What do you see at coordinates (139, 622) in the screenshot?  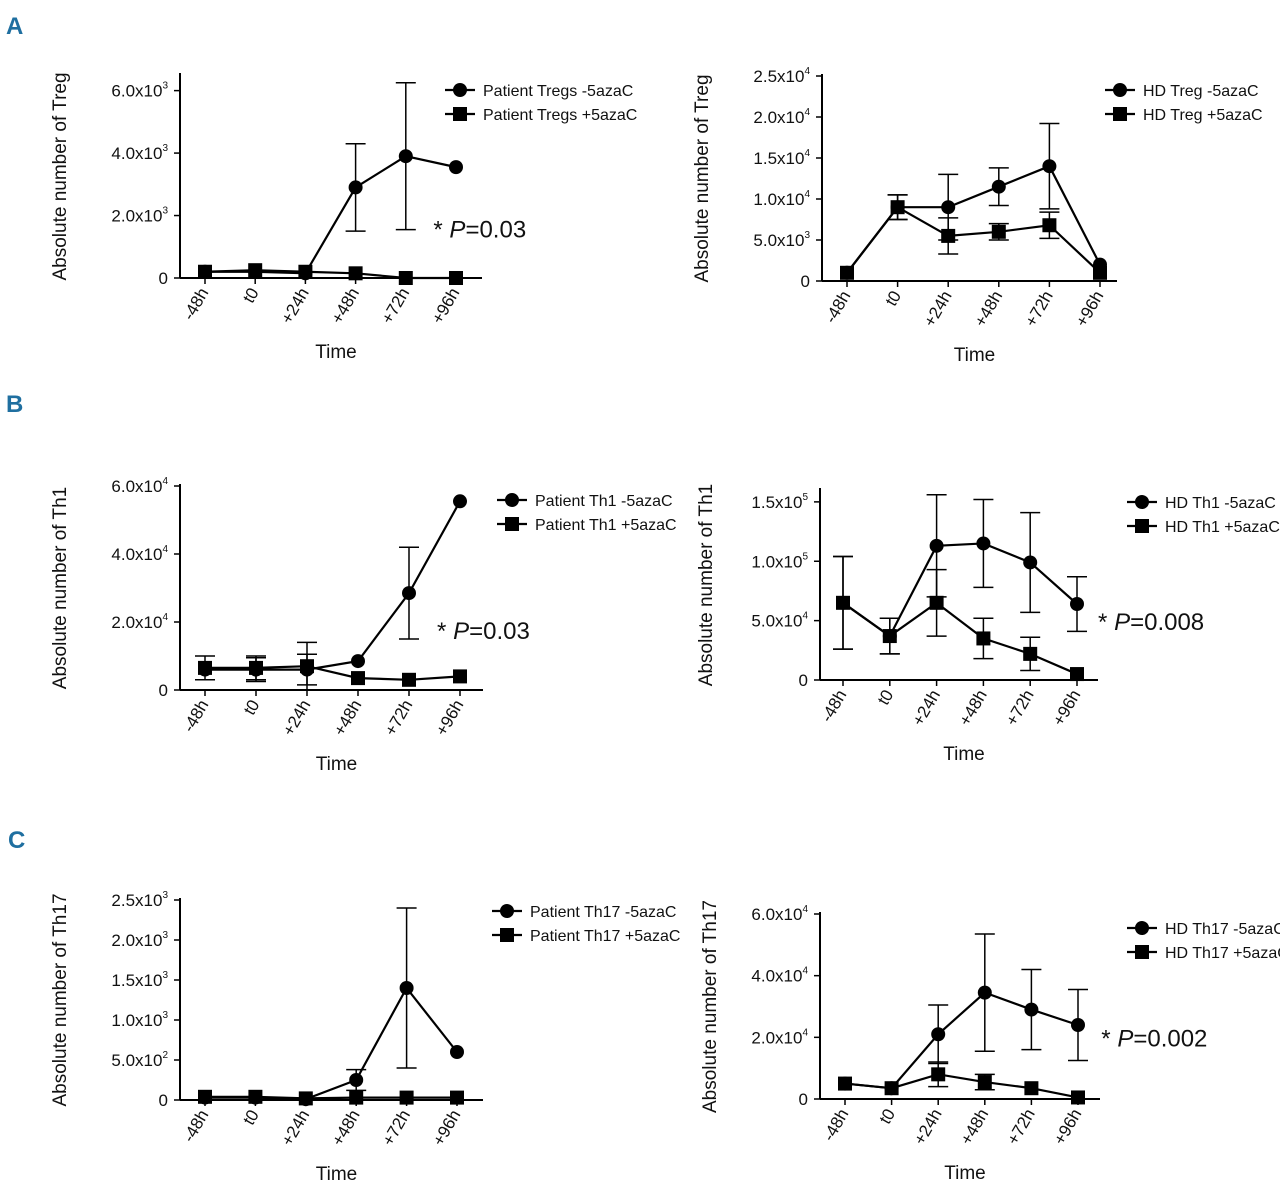 I see `y-tick-label: 2.0x104` at bounding box center [139, 622].